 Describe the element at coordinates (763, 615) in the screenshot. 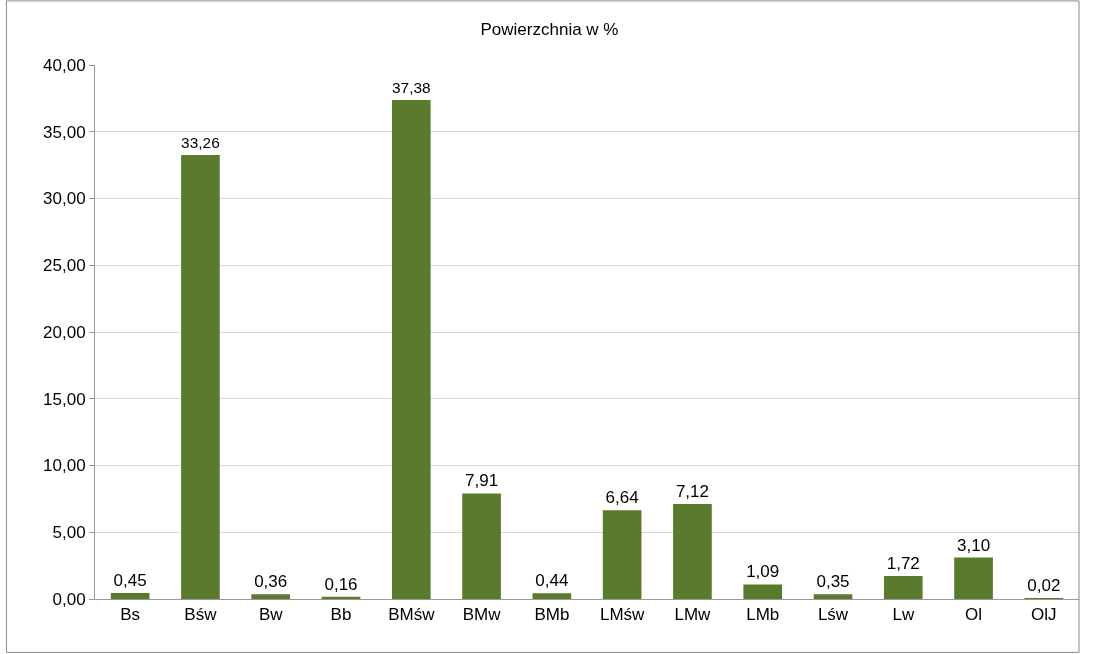

I see `x-tick-label: LMb` at that location.